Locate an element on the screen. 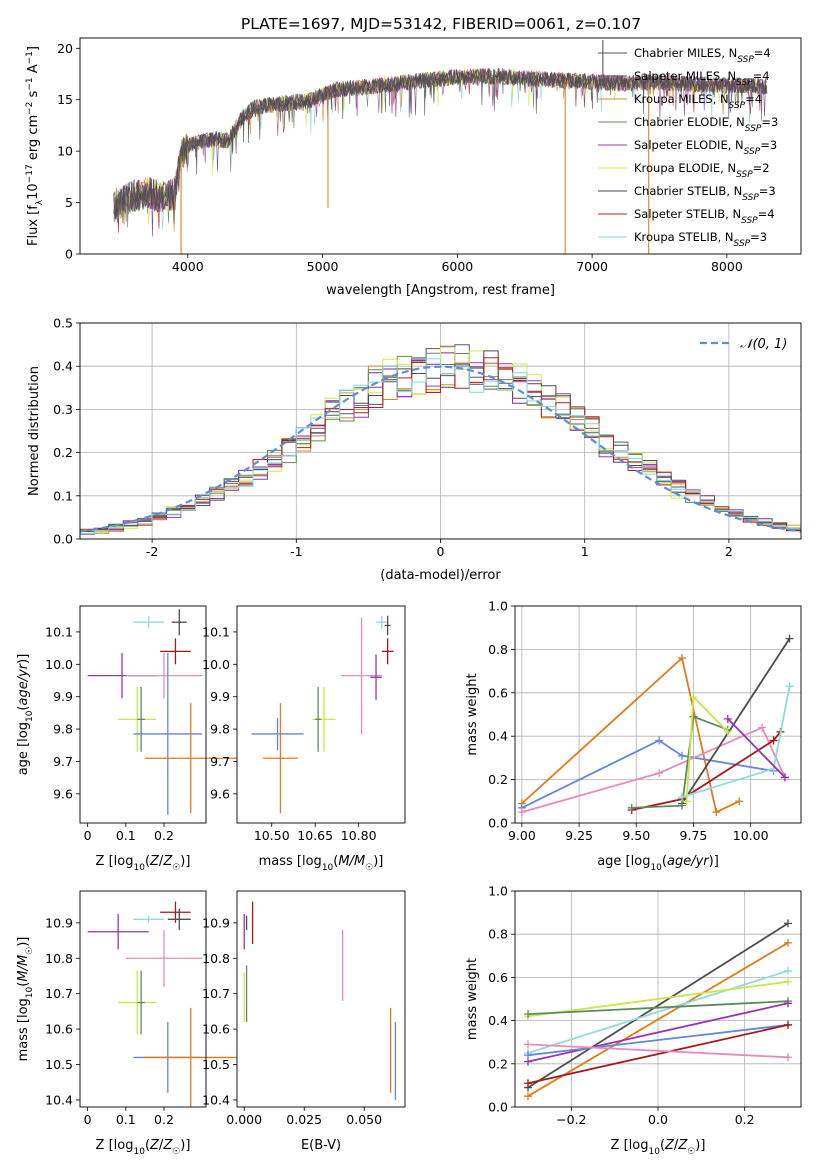 The image size is (819, 1170). frame-mass-weight-vs-Z is located at coordinates (658, 999).